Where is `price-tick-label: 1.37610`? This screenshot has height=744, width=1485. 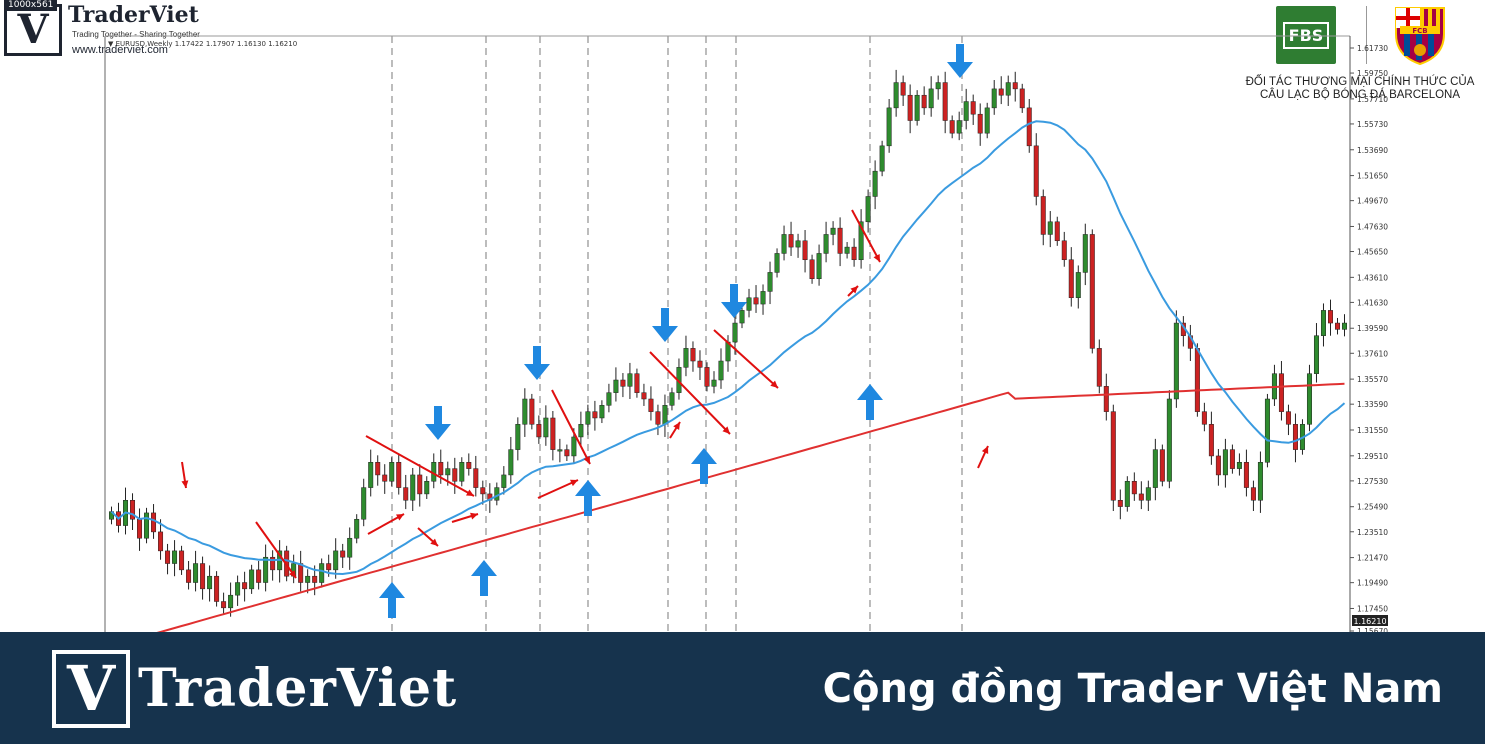
price-tick-label: 1.37610 is located at coordinates (1372, 353).